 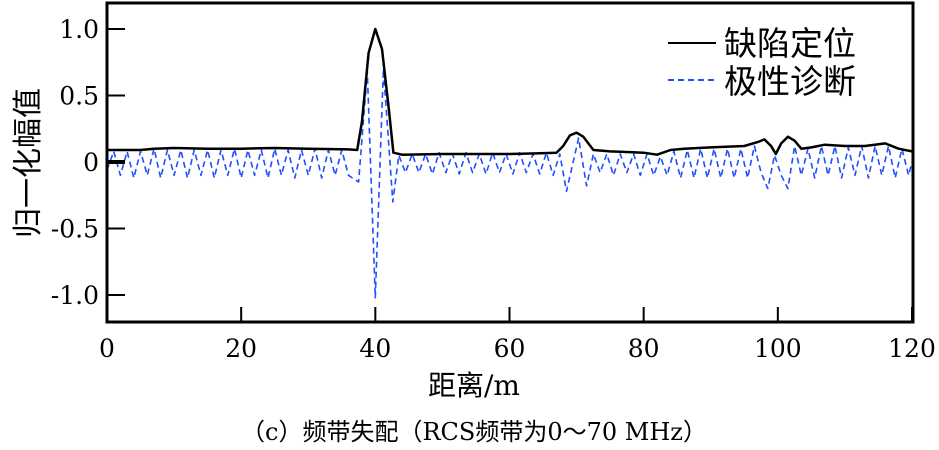 What do you see at coordinates (91, 162) in the screenshot?
I see `y-tick-label: 0` at bounding box center [91, 162].